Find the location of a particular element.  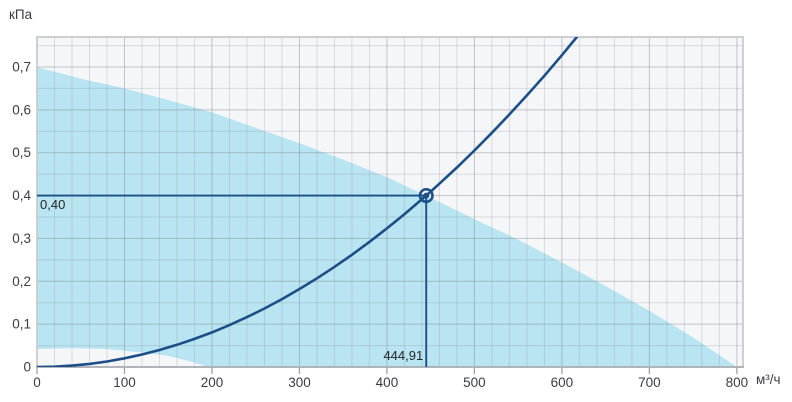

x-tick-label: 600 is located at coordinates (562, 382).